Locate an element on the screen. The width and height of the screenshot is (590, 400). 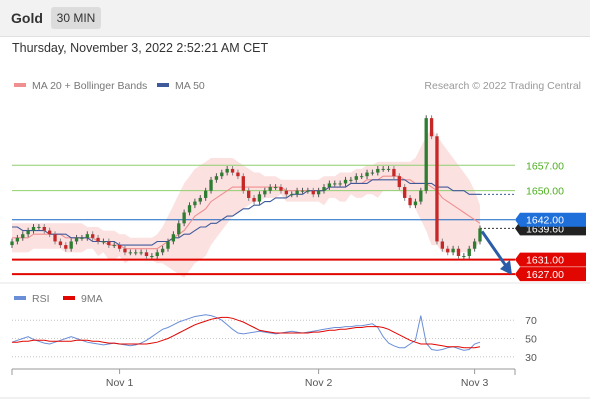
pivot-tag is located at coordinates (550, 219).